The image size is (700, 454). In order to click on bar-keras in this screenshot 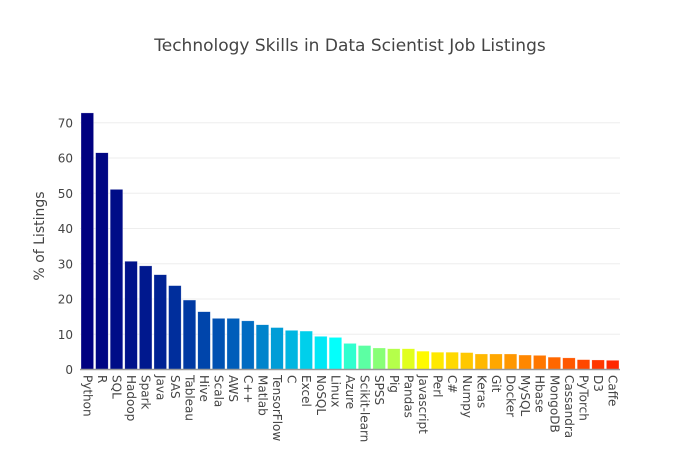, I will do `click(481, 361)`.